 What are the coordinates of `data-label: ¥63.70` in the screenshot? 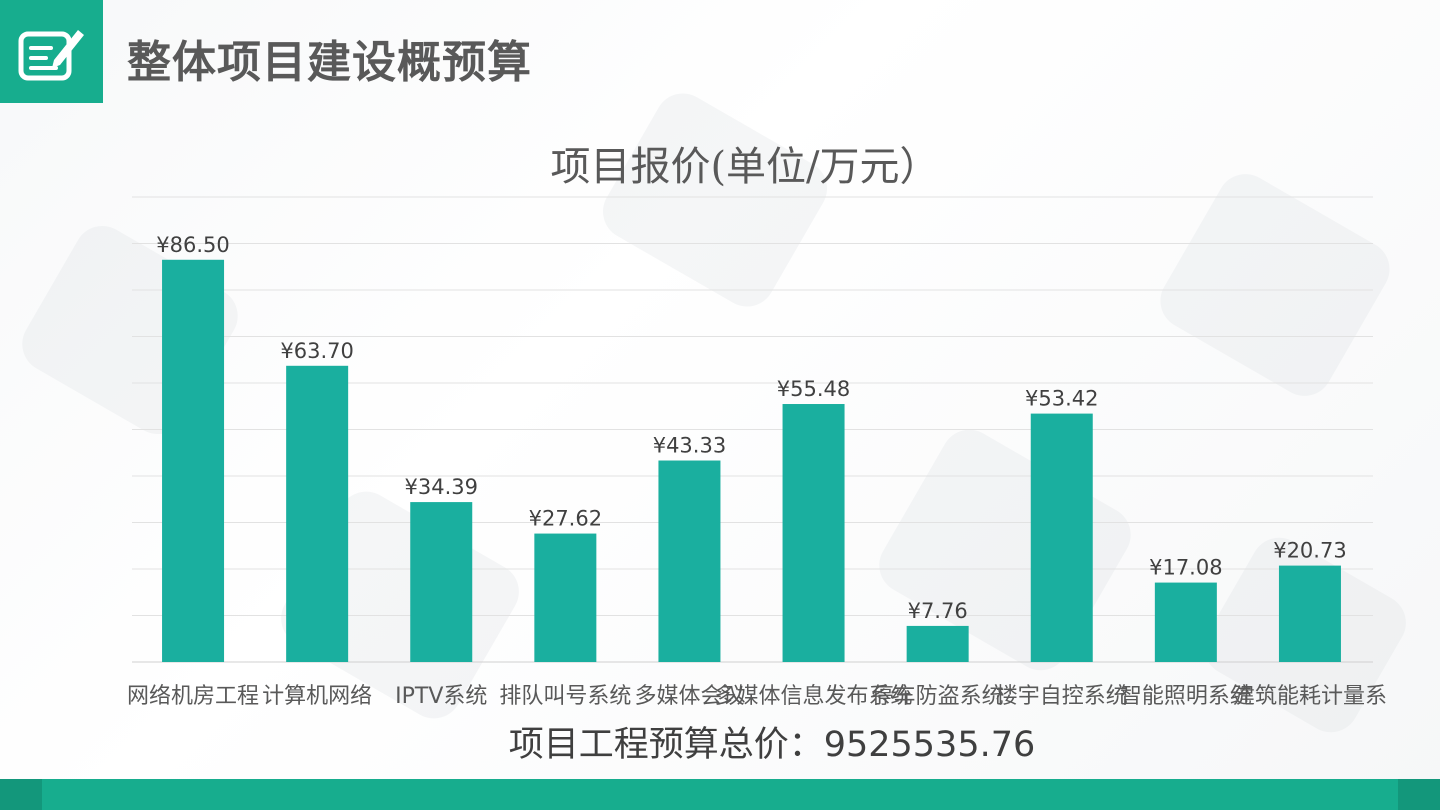 It's located at (316, 351).